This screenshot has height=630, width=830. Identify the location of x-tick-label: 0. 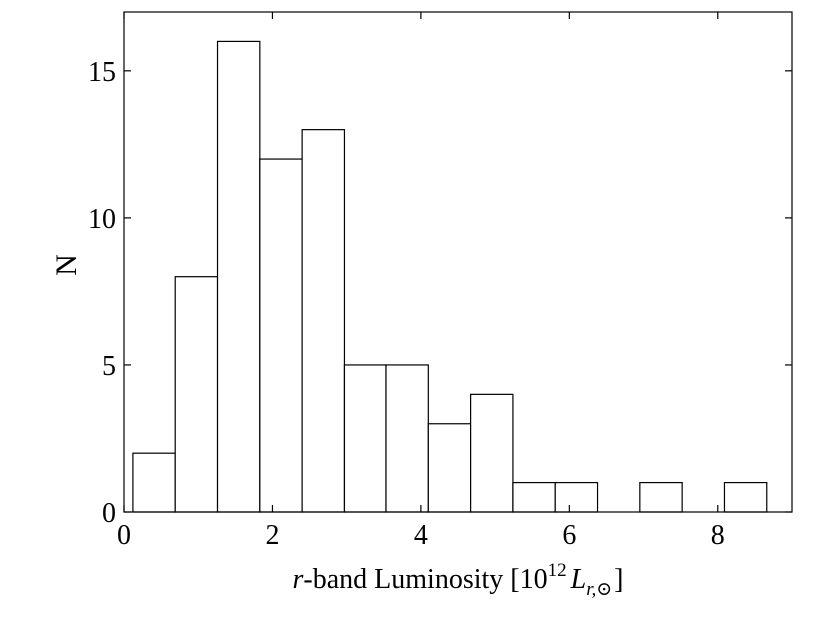
(124, 535).